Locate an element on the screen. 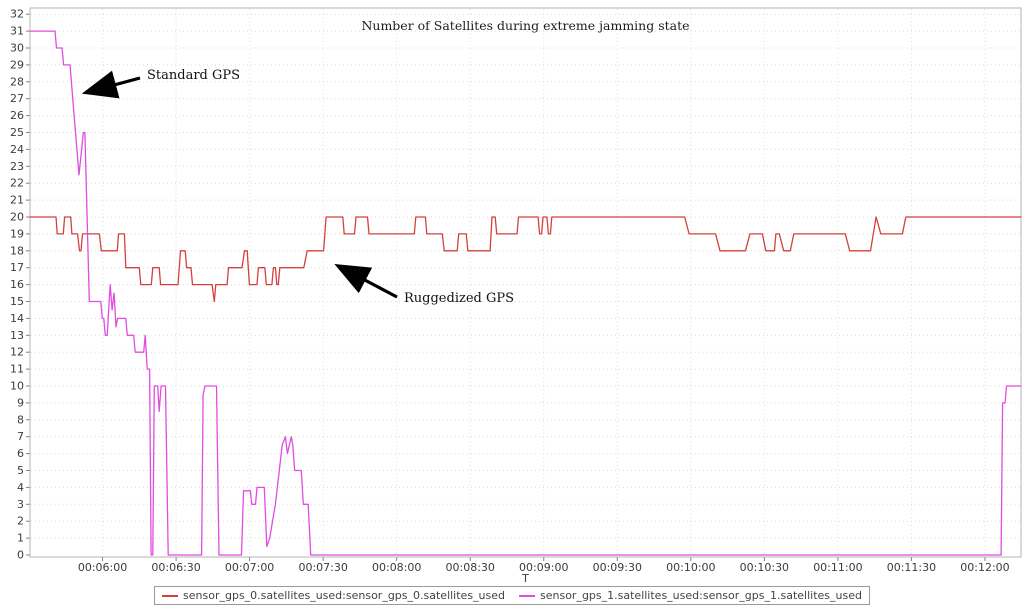 This screenshot has width=1024, height=608. y-tick-label: 13 is located at coordinates (17, 335).